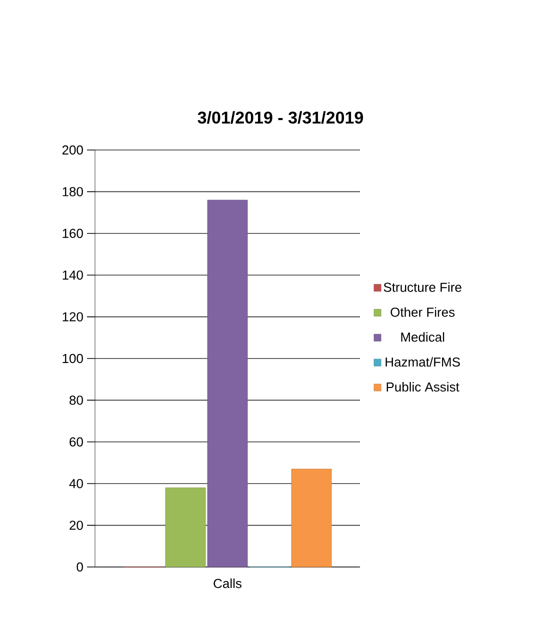 The image size is (554, 641). What do you see at coordinates (79, 567) in the screenshot?
I see `y-tick-label: 0` at bounding box center [79, 567].